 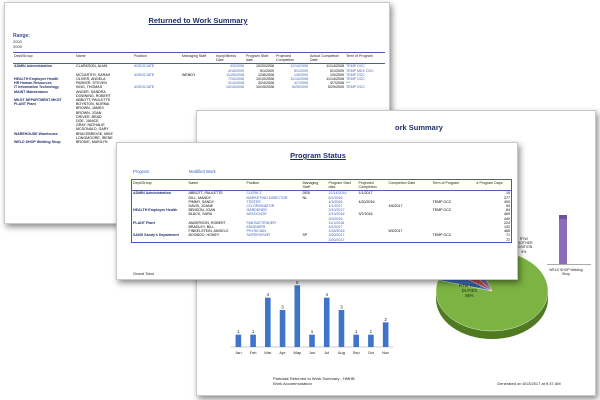 What do you see at coordinates (265, 87) in the screenshot?
I see `table-cell: 10/15/2008` at bounding box center [265, 87].